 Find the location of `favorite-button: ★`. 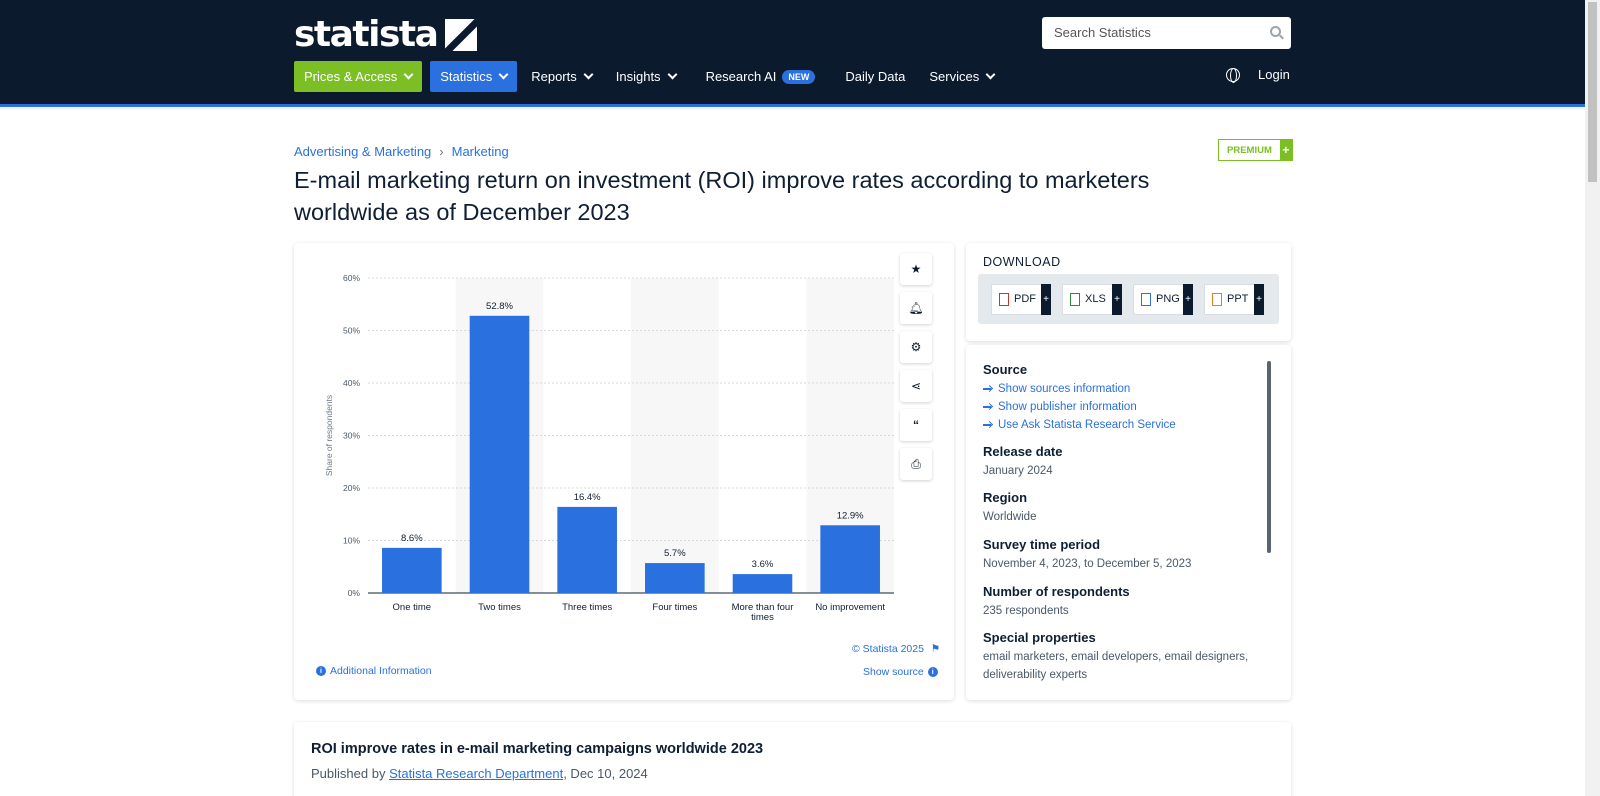

favorite-button: ★ is located at coordinates (916, 269).